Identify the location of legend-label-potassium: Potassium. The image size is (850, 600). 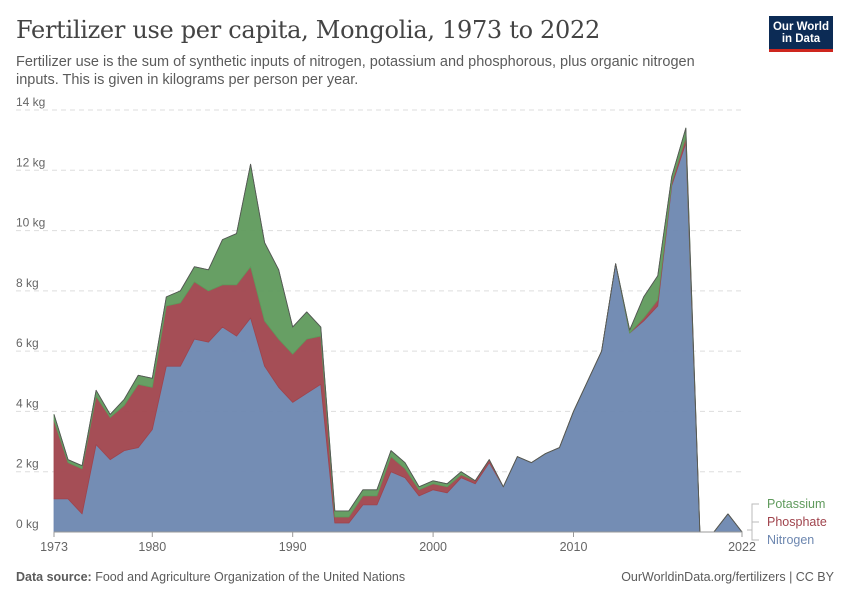
(796, 504).